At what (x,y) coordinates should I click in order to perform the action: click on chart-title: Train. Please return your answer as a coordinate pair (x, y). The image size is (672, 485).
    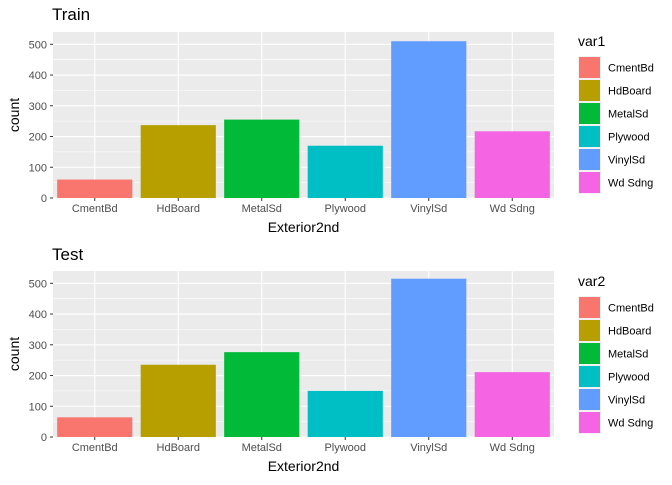
    Looking at the image, I should click on (71, 14).